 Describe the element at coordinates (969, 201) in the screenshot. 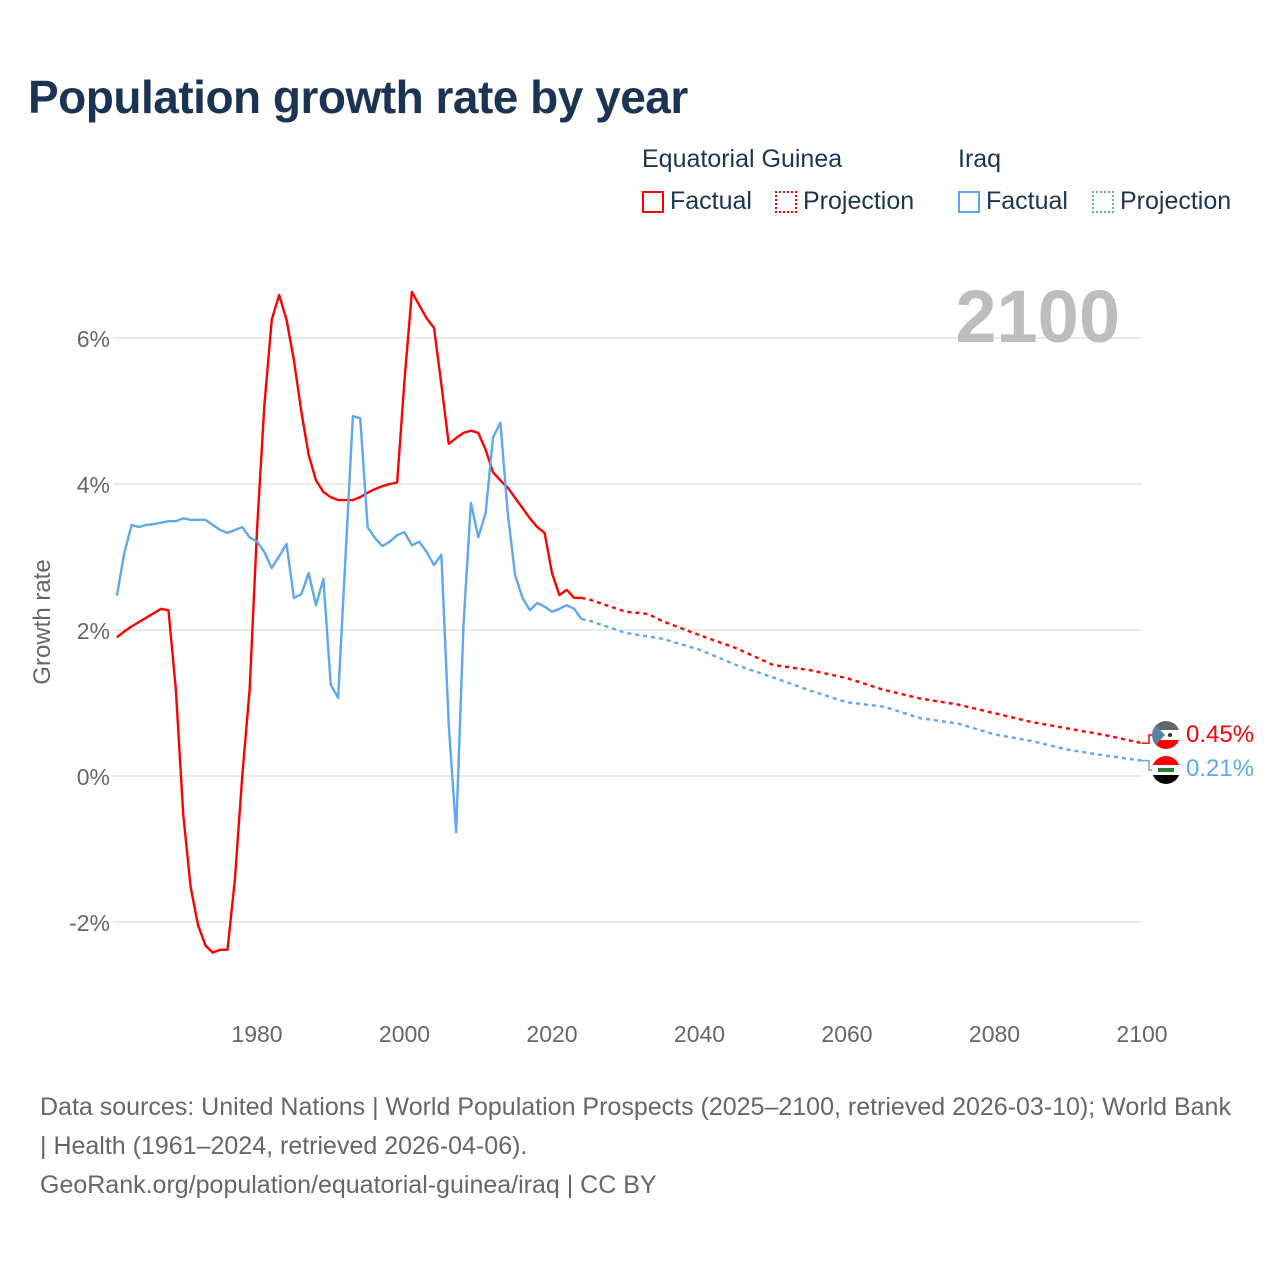

I see `legend-swatch-solid-blue` at that location.